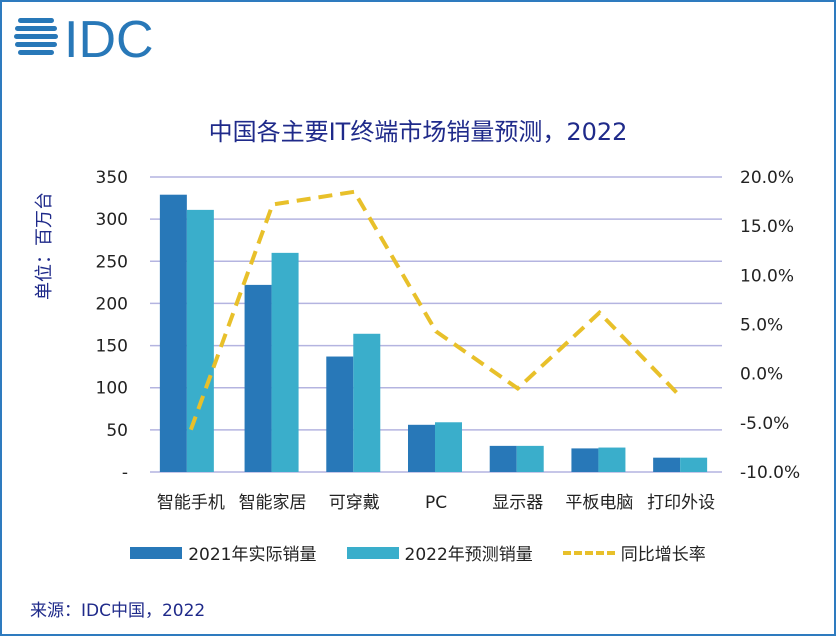 The height and width of the screenshot is (636, 836). I want to click on y-tick-label: 100, so click(112, 389).